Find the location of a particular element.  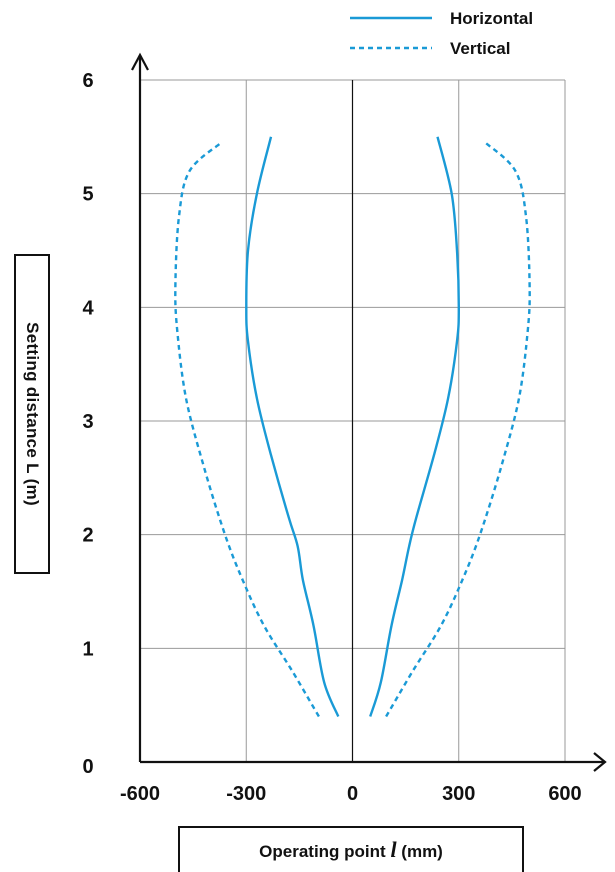

y-tick-label: 6 is located at coordinates (87, 81).